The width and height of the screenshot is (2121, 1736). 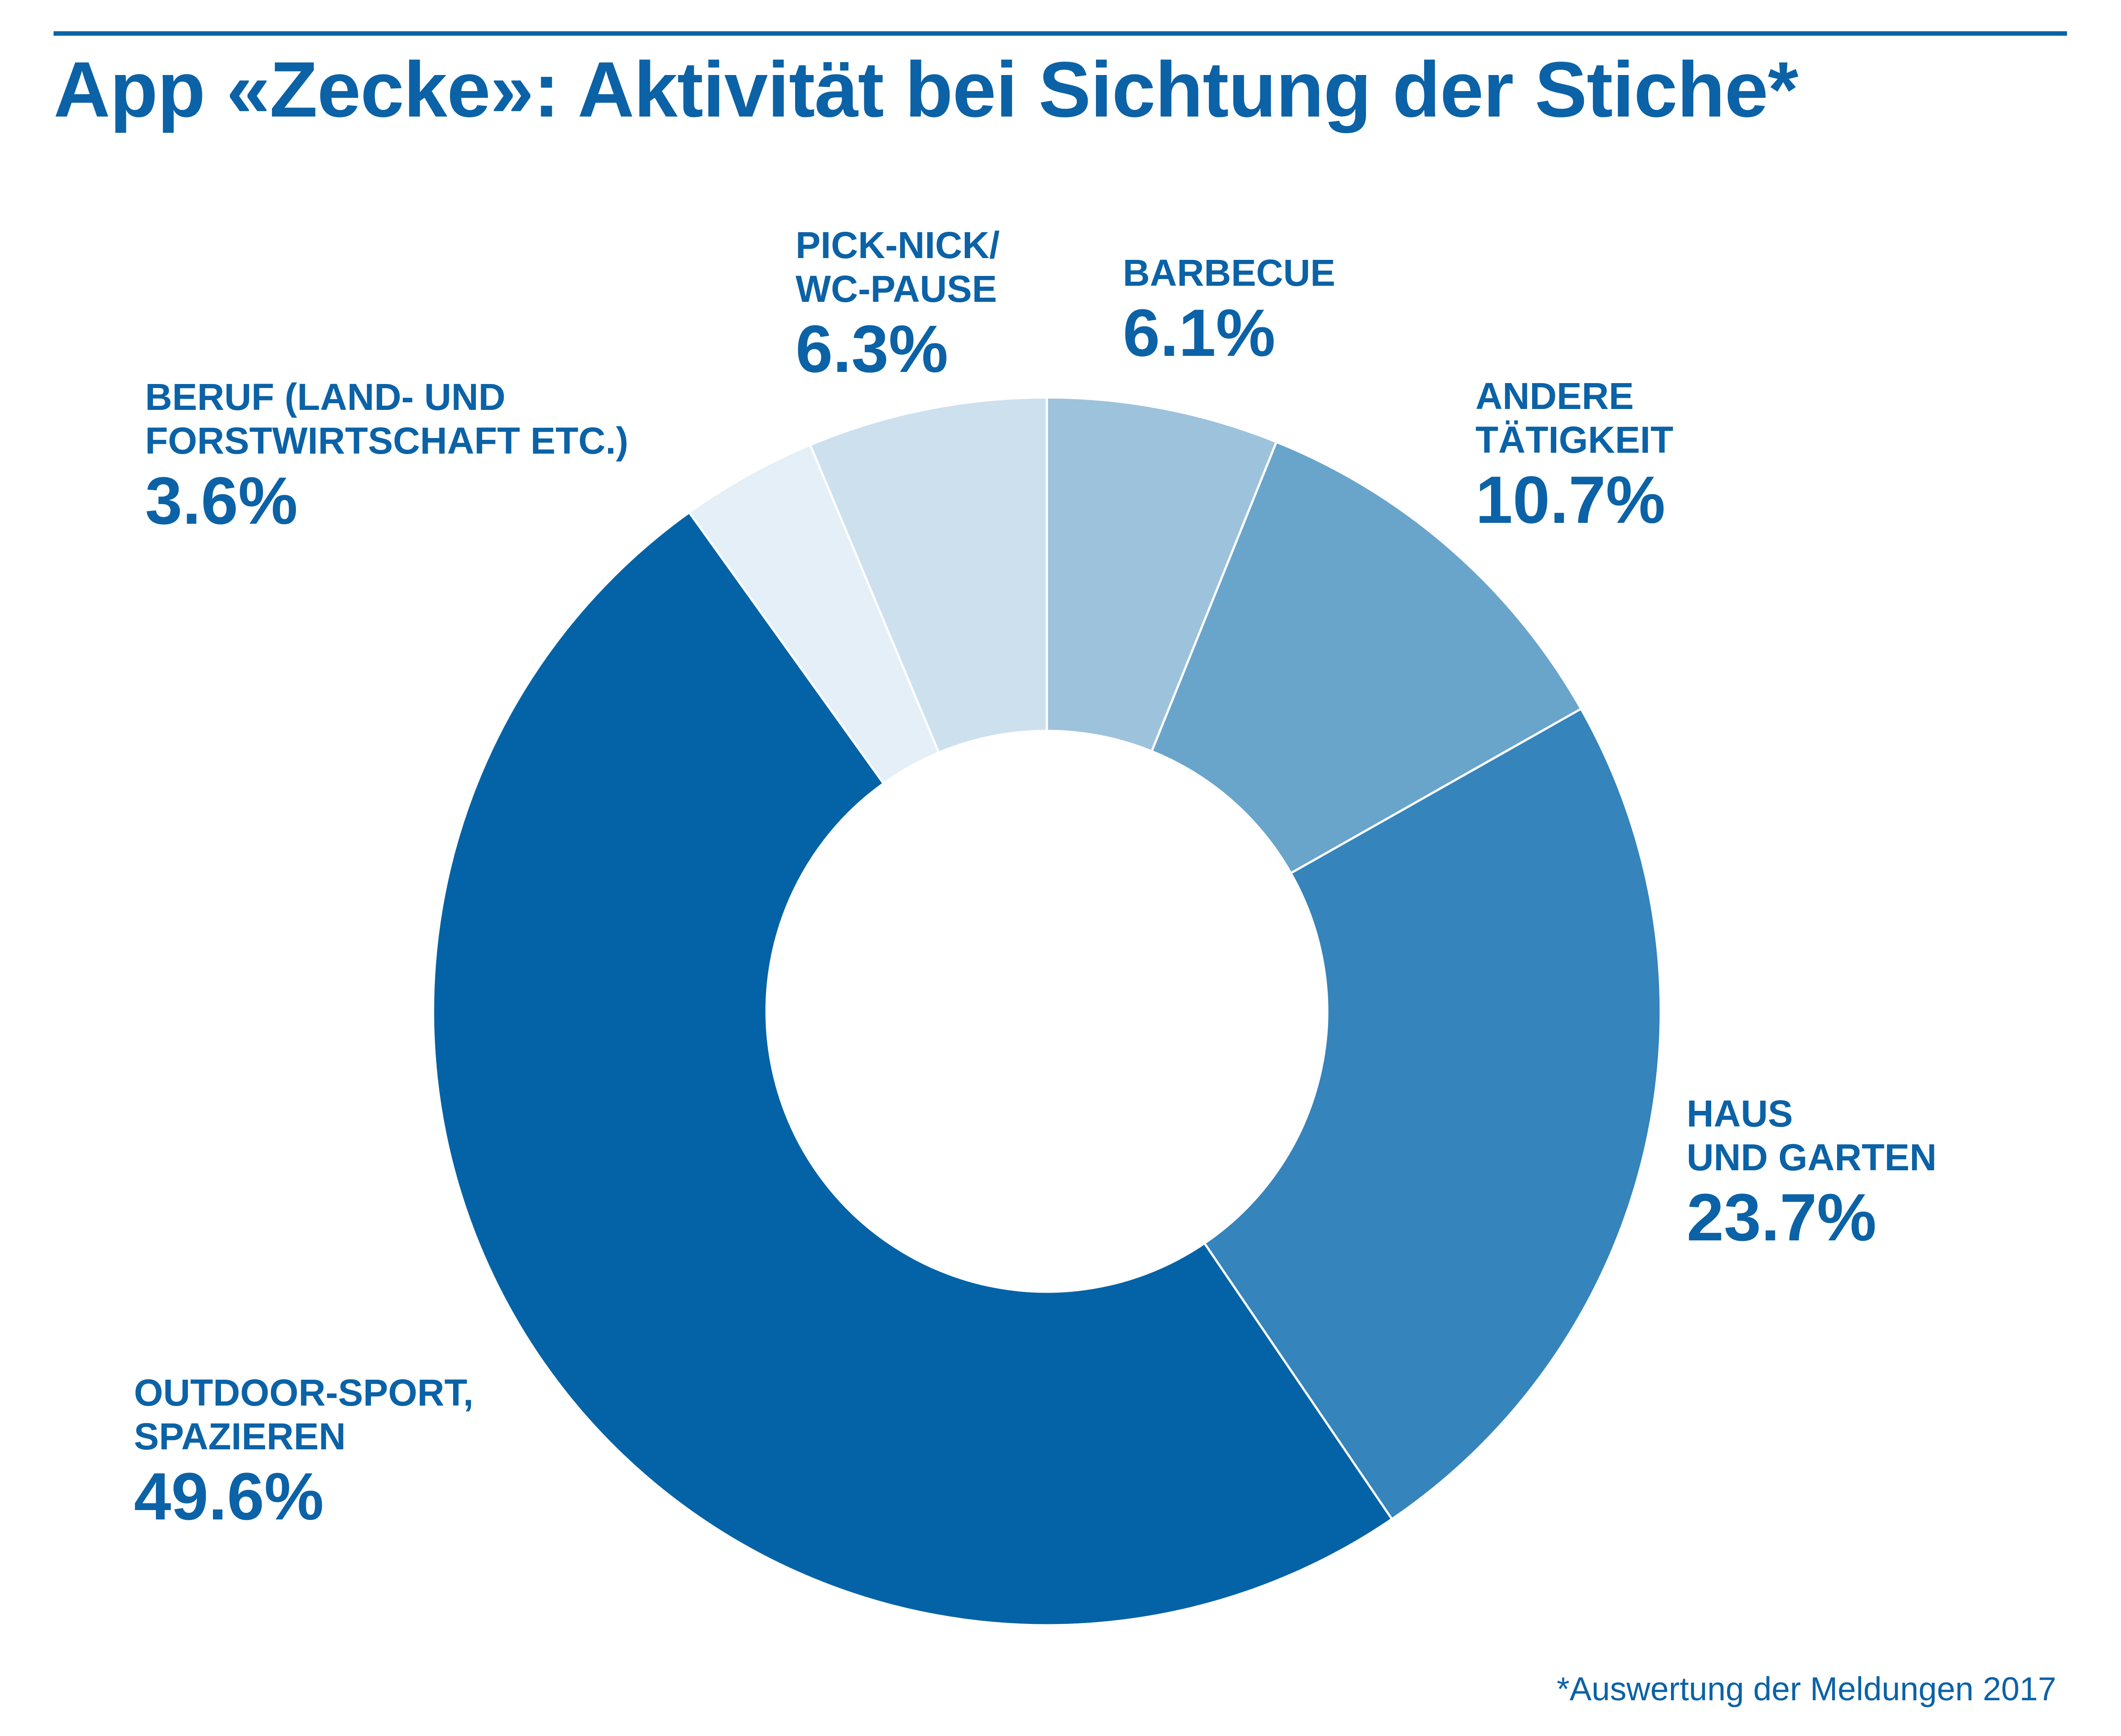 I want to click on label-picknick: PICK-NICK/ WC-PAUSE 6.3%, so click(x=898, y=305).